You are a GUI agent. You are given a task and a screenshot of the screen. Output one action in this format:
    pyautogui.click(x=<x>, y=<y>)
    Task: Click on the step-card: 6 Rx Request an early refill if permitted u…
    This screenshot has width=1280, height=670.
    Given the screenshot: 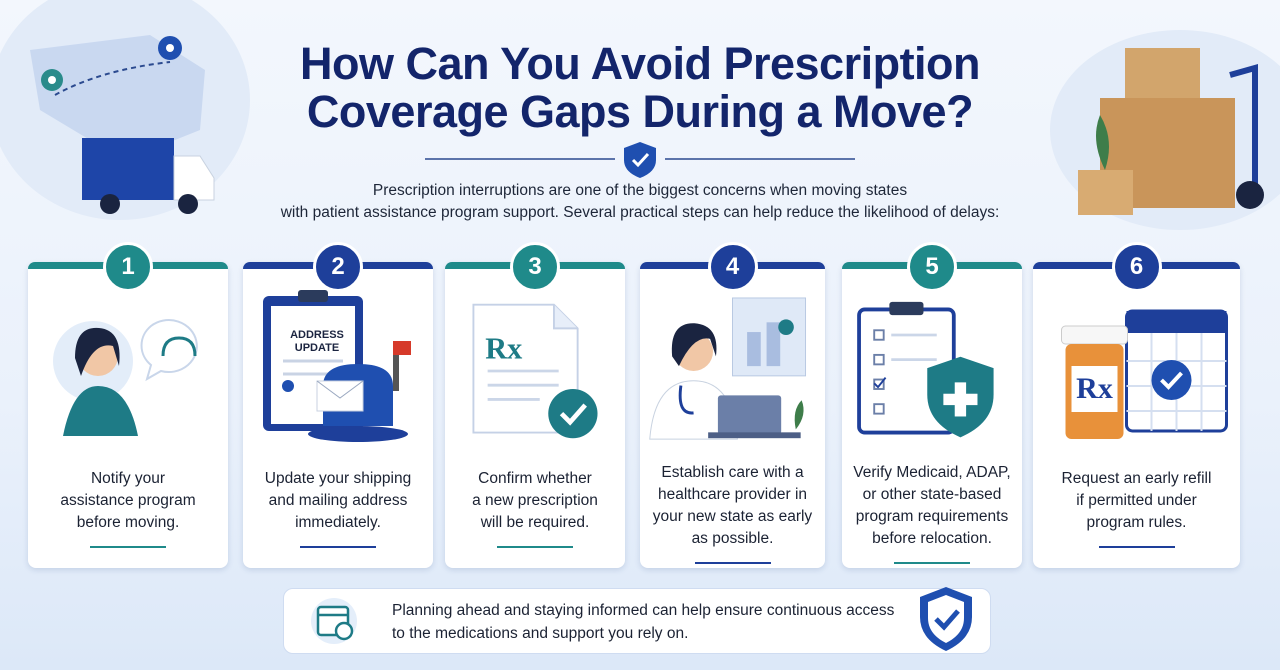 What is the action you would take?
    pyautogui.click(x=1136, y=405)
    